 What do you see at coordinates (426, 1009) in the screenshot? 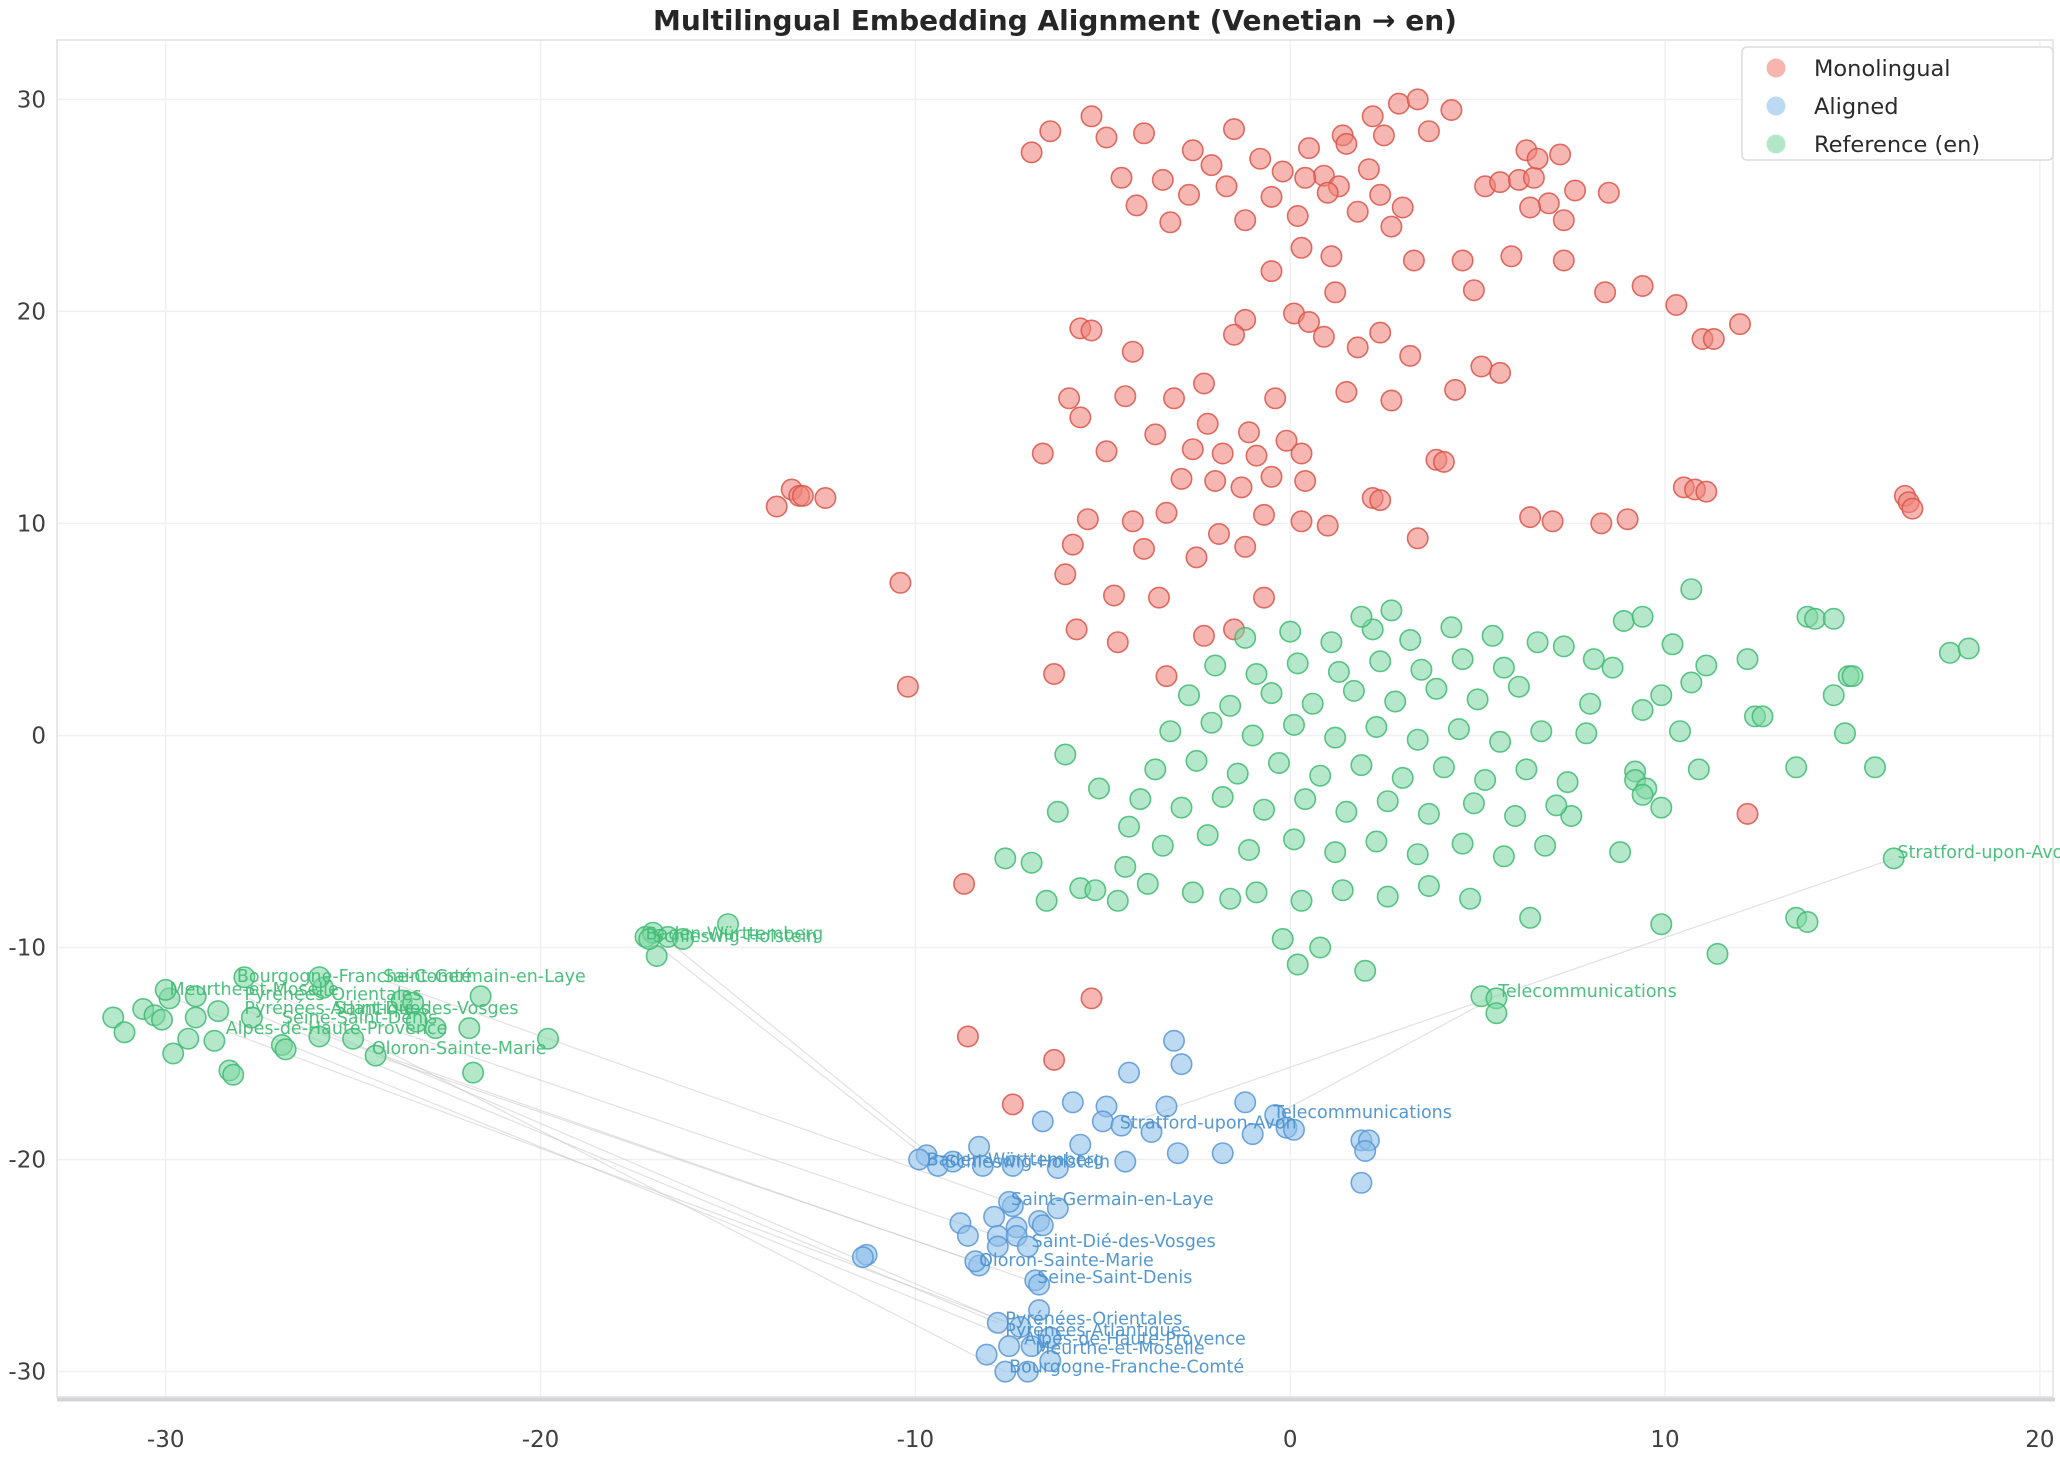
I see `annotation-label-reference: Saint-Dié-des-Vosges` at bounding box center [426, 1009].